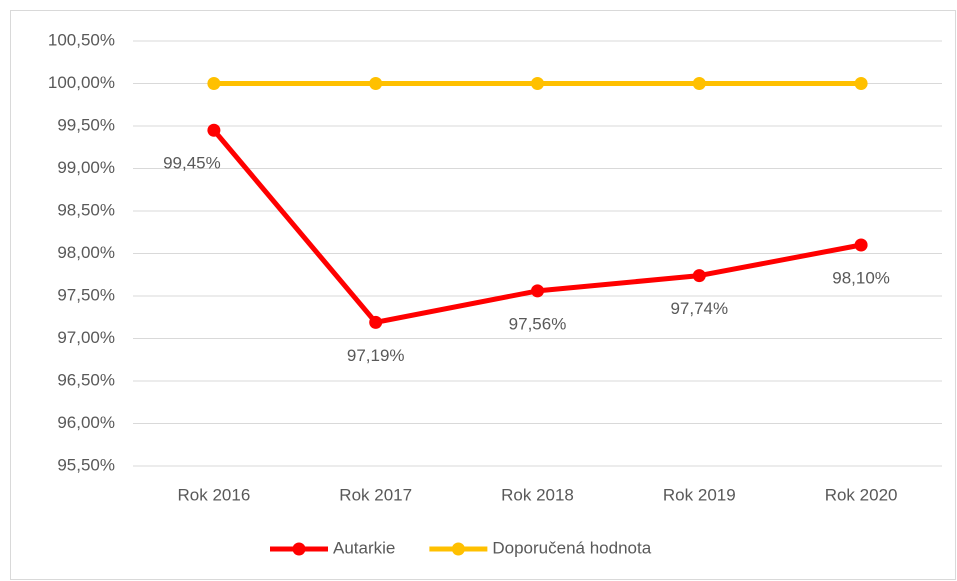 Image resolution: width=957 pixels, height=581 pixels. Describe the element at coordinates (571, 547) in the screenshot. I see `legend-label: Doporučená hodnota` at that location.